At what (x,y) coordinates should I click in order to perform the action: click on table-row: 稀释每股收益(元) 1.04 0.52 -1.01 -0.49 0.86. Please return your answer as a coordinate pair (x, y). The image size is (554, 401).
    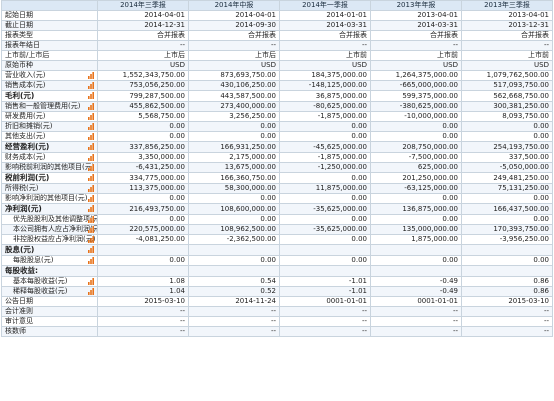
    Looking at the image, I should click on (277, 291).